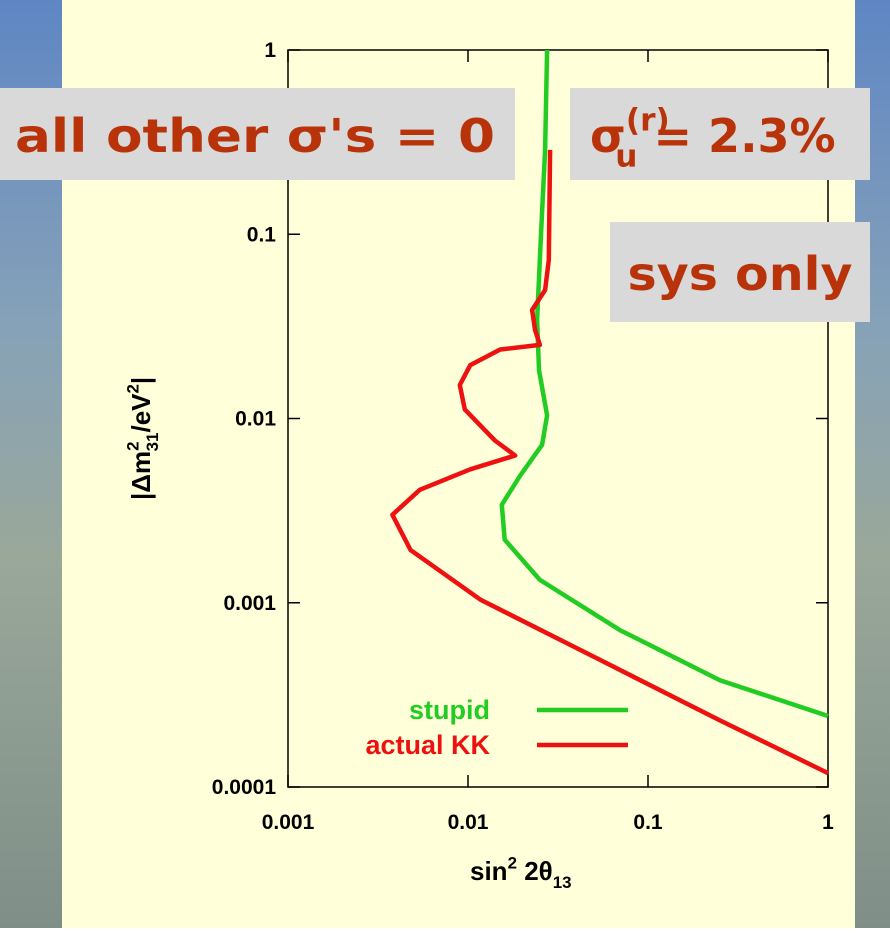 The image size is (890, 933). What do you see at coordinates (141, 475) in the screenshot?
I see `text-part: |Δm` at bounding box center [141, 475].